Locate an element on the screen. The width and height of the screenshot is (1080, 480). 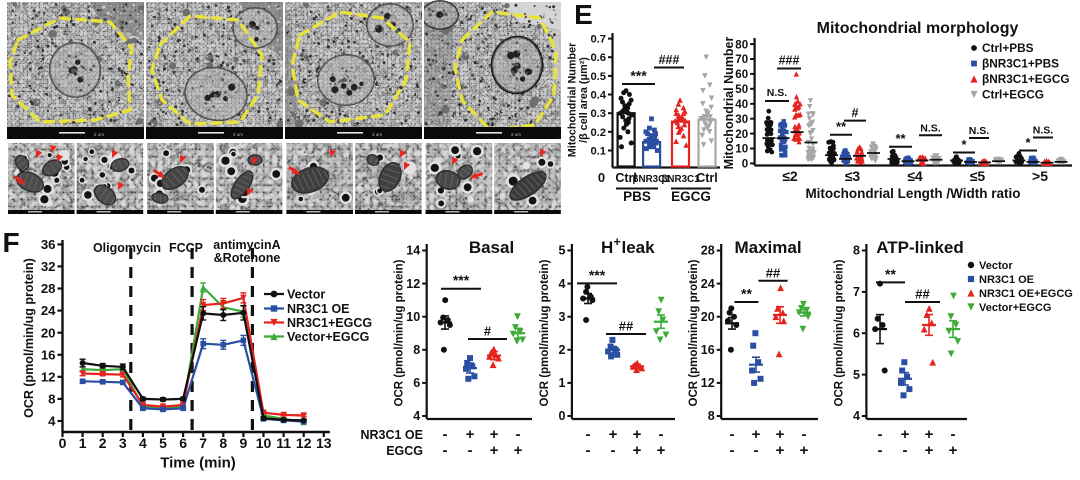
svg-text: 7 is located at coordinates (203, 443).